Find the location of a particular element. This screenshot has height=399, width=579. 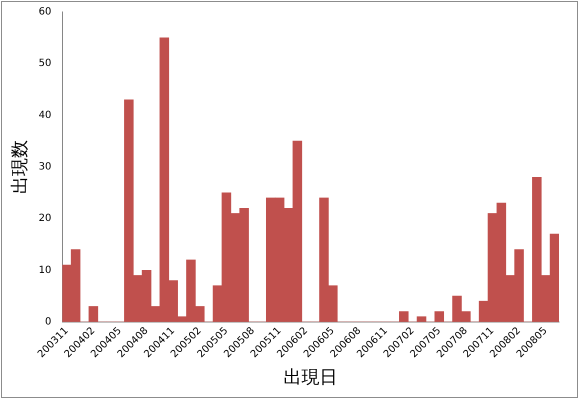

x-axis-title: 出現日 is located at coordinates (311, 376).